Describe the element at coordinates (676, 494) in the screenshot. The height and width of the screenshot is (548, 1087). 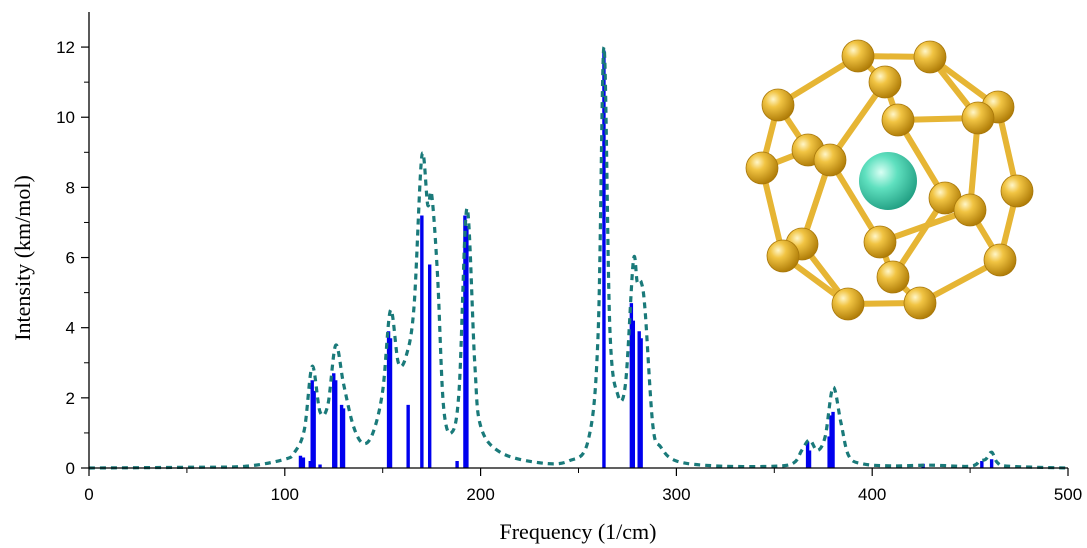
I see `x-tick-label: 300` at that location.